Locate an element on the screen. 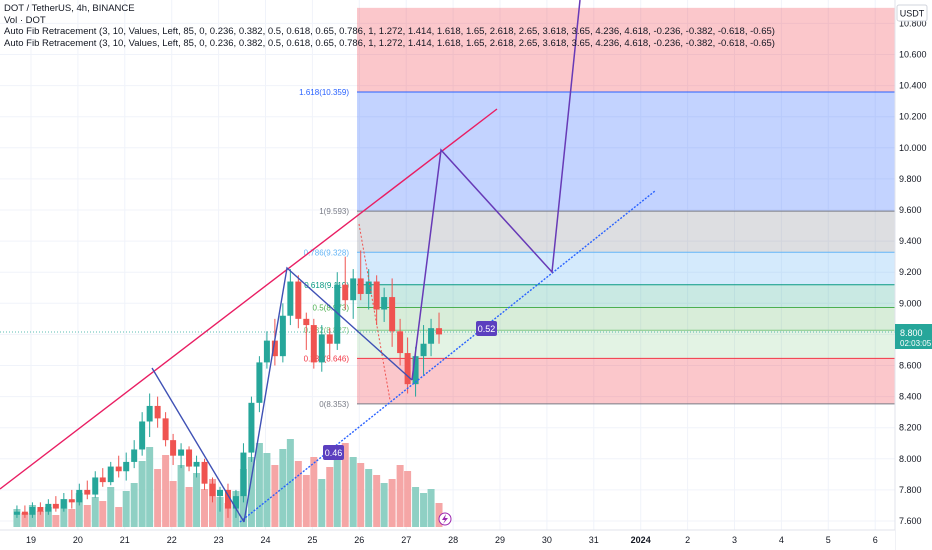 The width and height of the screenshot is (932, 550). lightning-icon is located at coordinates (445, 519).